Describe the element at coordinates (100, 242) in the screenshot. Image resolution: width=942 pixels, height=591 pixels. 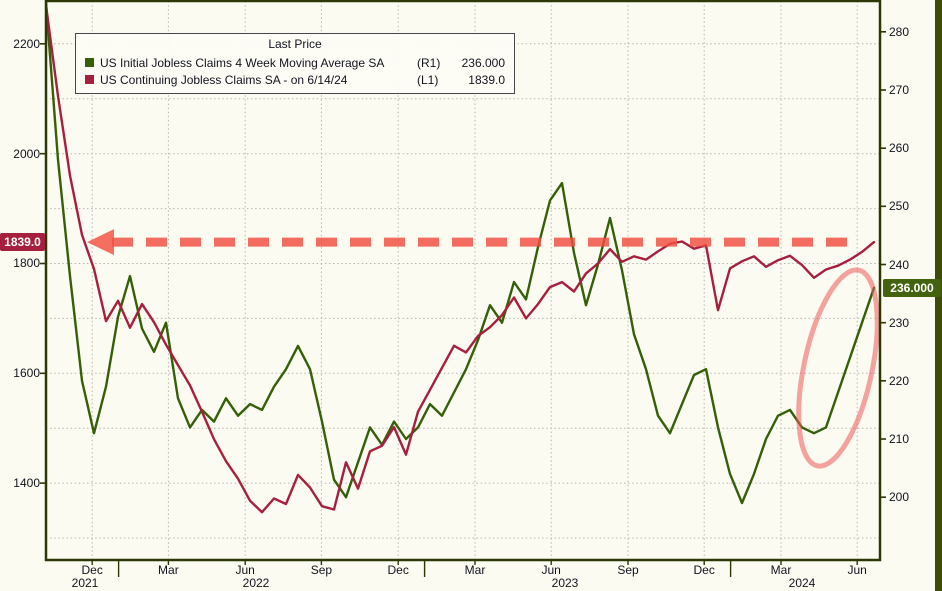
I see `dashed-arrow-head-icon` at that location.